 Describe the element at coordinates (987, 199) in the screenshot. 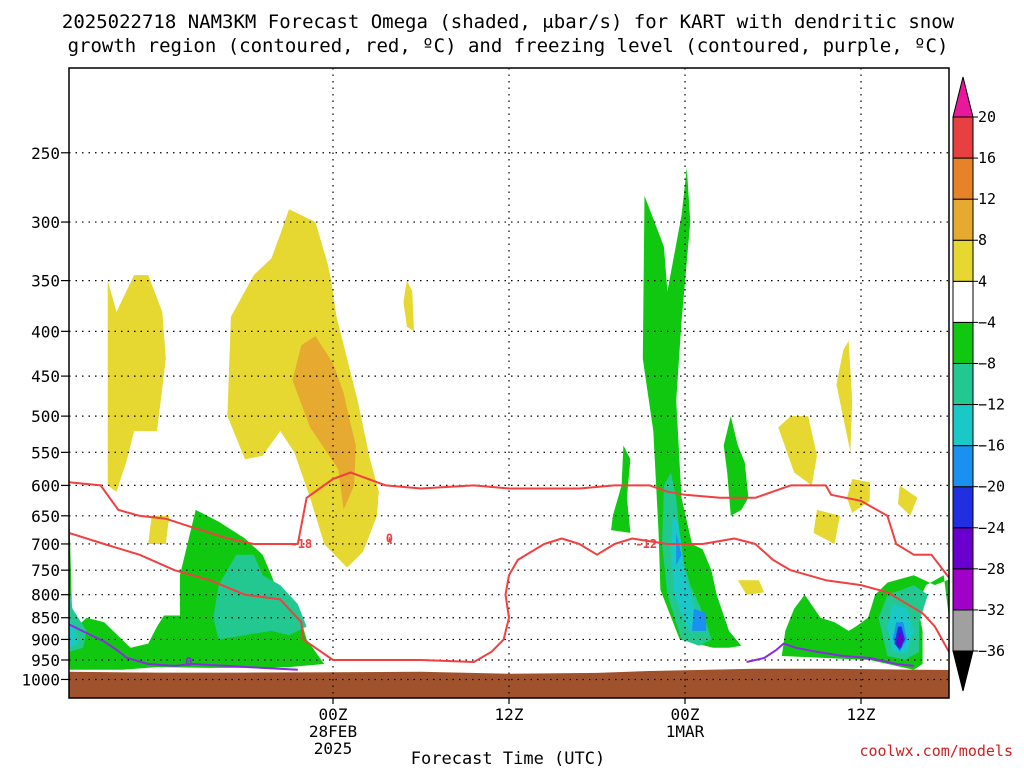

I see `colorbar-tick-label: 12` at that location.